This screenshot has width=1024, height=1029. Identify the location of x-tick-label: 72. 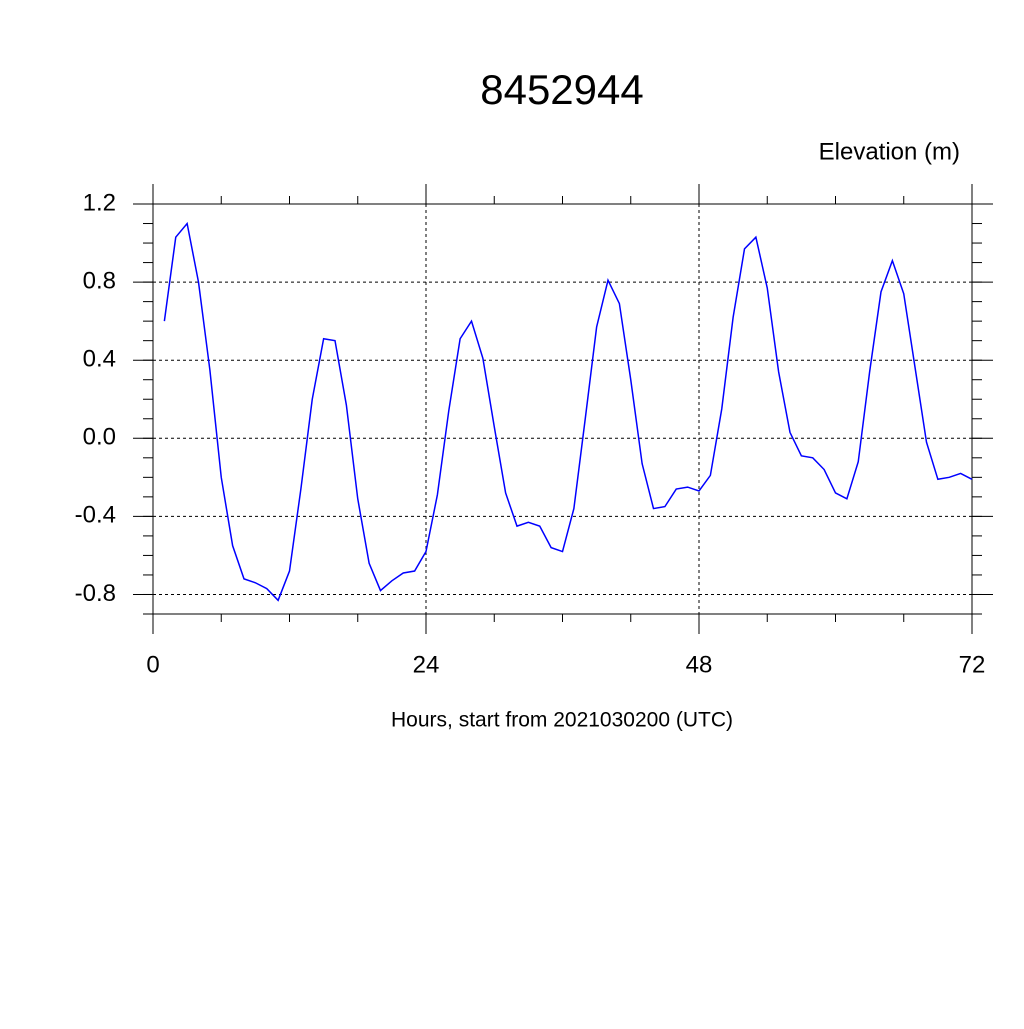
(972, 664).